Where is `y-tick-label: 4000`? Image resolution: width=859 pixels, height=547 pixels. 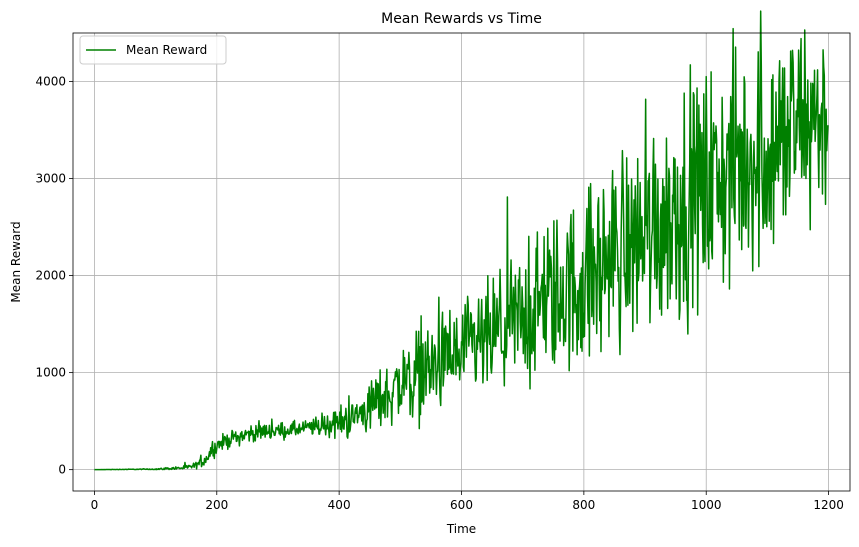
y-tick-label: 4000 is located at coordinates (50, 82).